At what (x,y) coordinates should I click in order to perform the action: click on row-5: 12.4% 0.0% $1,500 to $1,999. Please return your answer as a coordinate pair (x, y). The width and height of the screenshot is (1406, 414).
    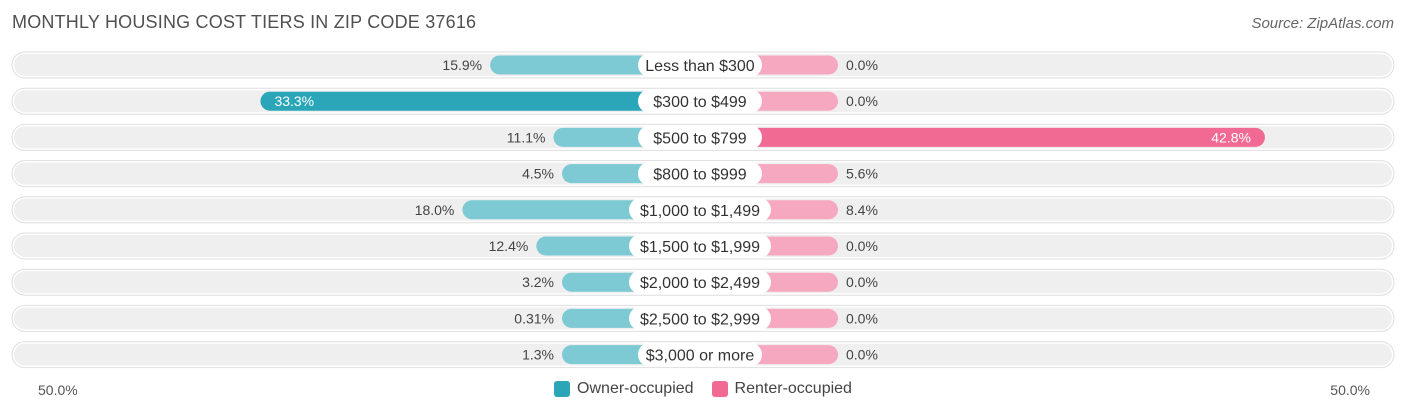
    Looking at the image, I should click on (703, 246).